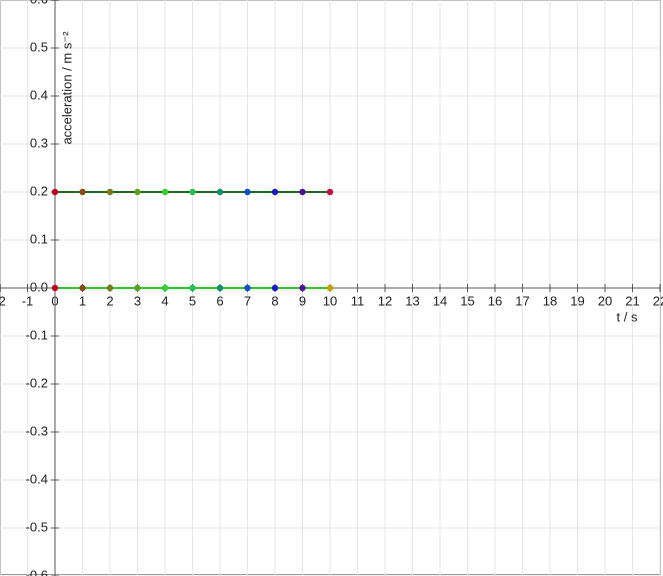  Describe the element at coordinates (385, 300) in the screenshot. I see `x-tick-label: 12` at that location.